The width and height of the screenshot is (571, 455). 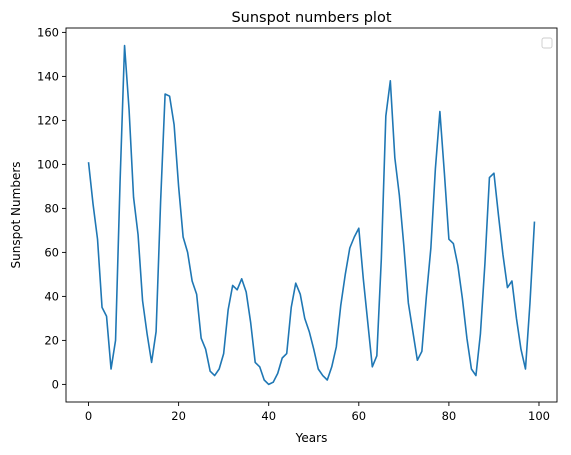 What do you see at coordinates (48, 164) in the screenshot?
I see `y-tick-label: 100` at bounding box center [48, 164].